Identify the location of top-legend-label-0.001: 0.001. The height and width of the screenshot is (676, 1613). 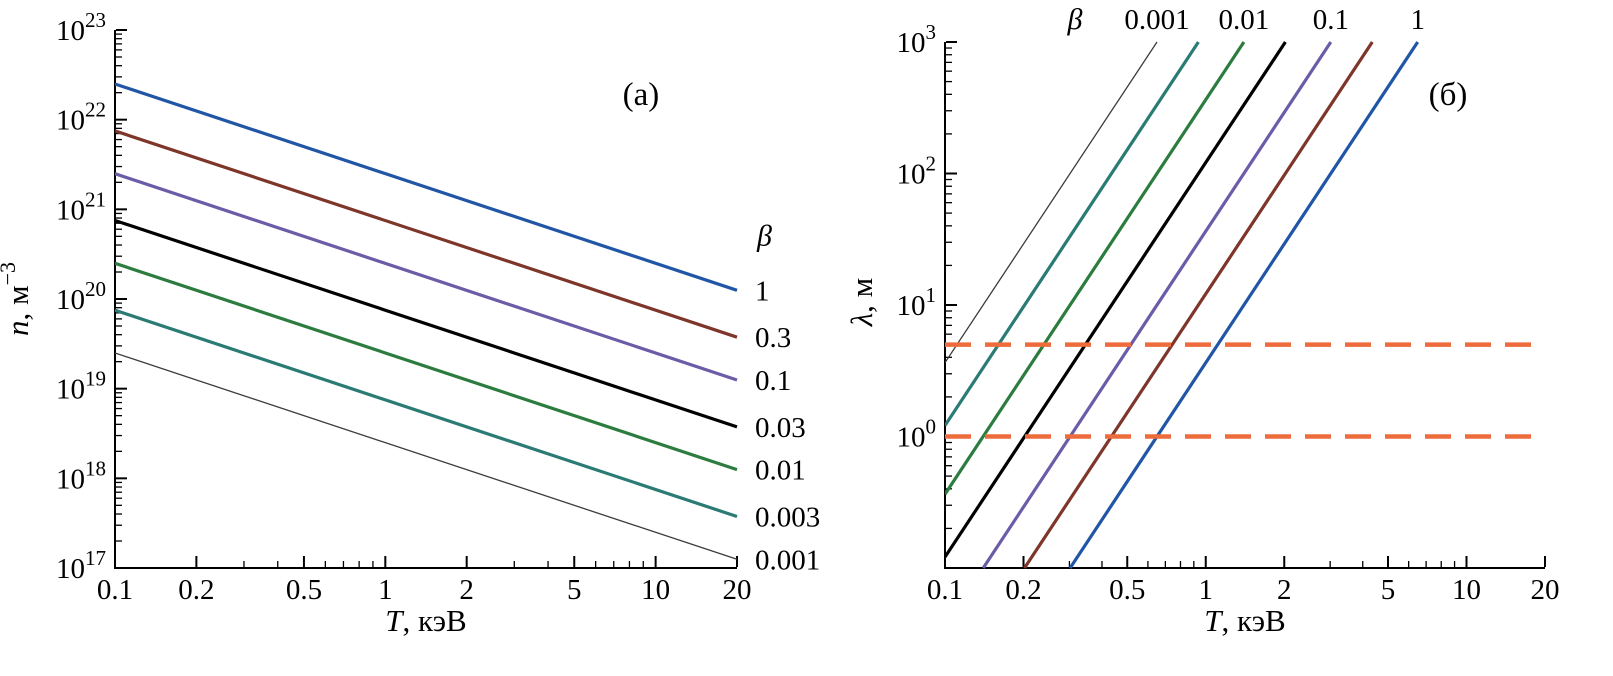
(1156, 20).